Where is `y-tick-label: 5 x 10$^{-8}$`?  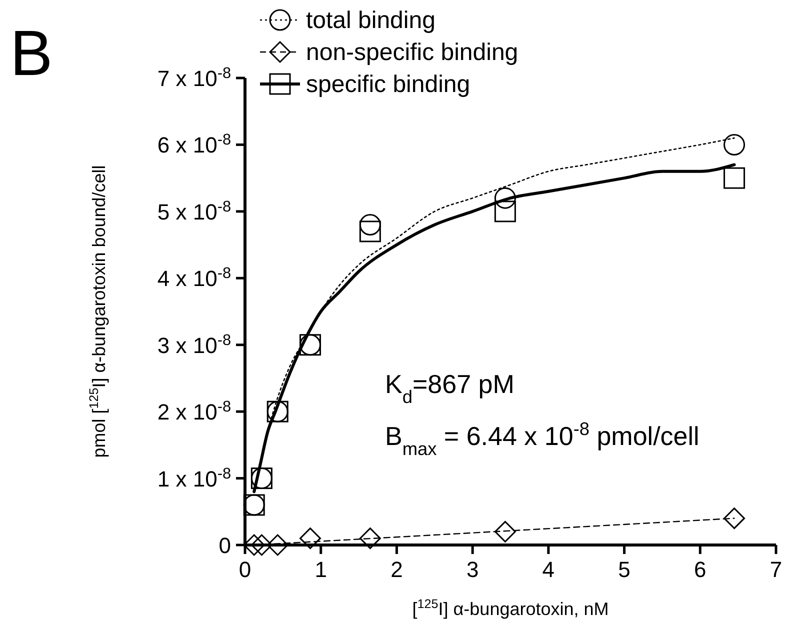
y-tick-label: 5 x 10$^{-8}$ is located at coordinates (194, 211).